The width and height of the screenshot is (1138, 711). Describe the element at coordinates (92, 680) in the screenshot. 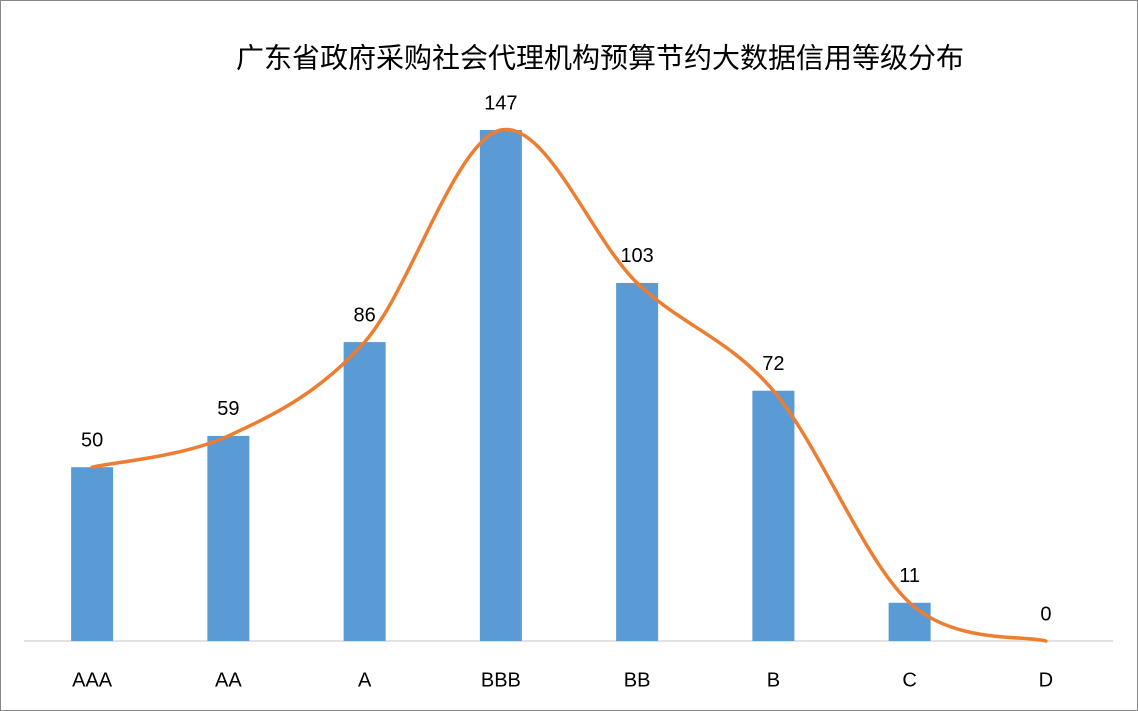

I see `x-tick-label: AAA` at that location.